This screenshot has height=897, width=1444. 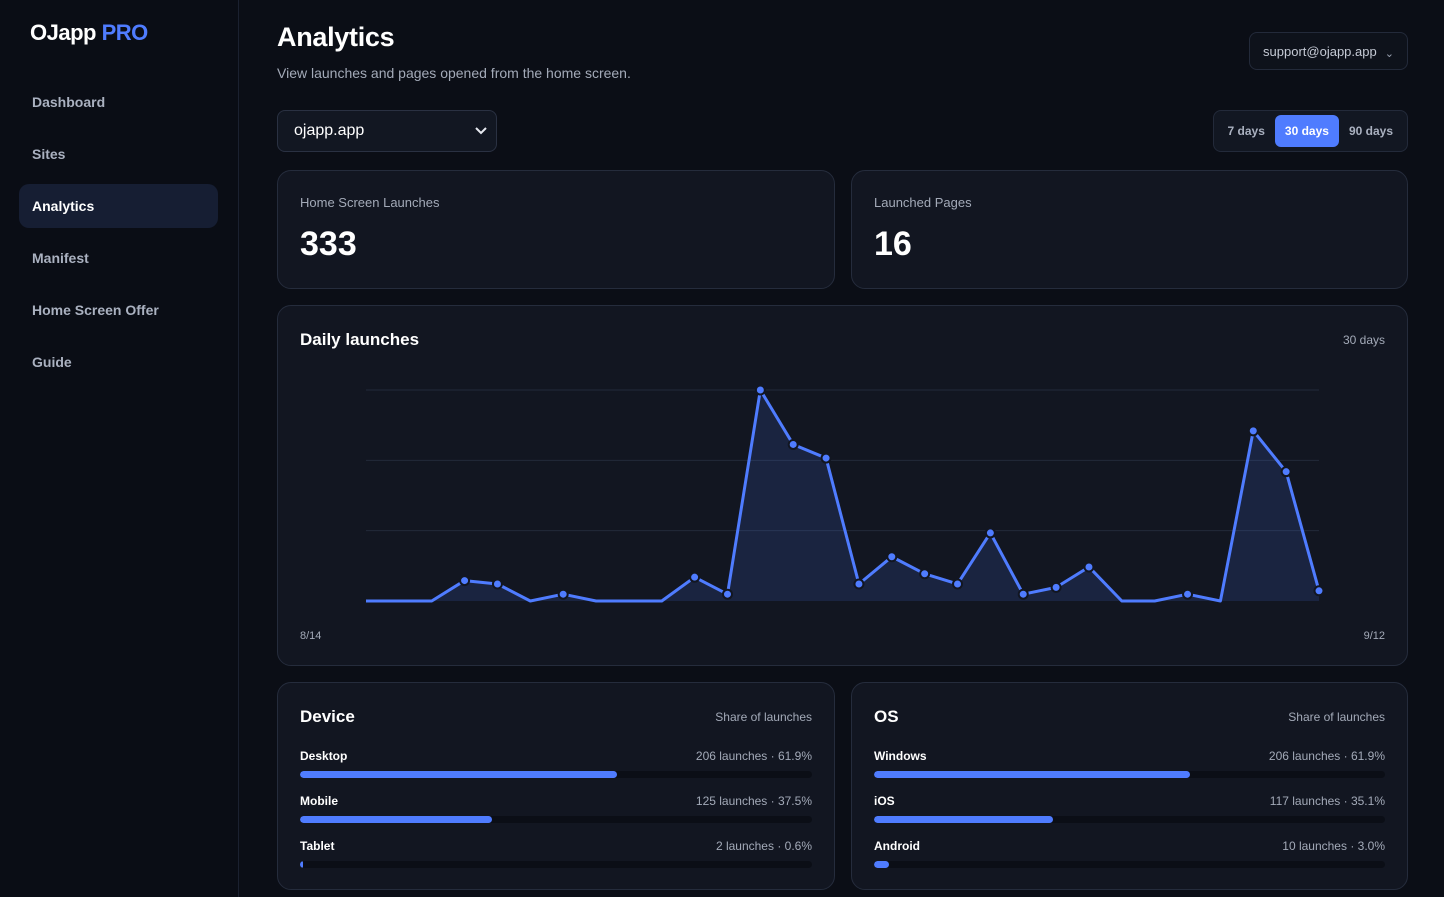 I want to click on list-item: Windows 206 launches · 61.9%, so click(x=1129, y=771).